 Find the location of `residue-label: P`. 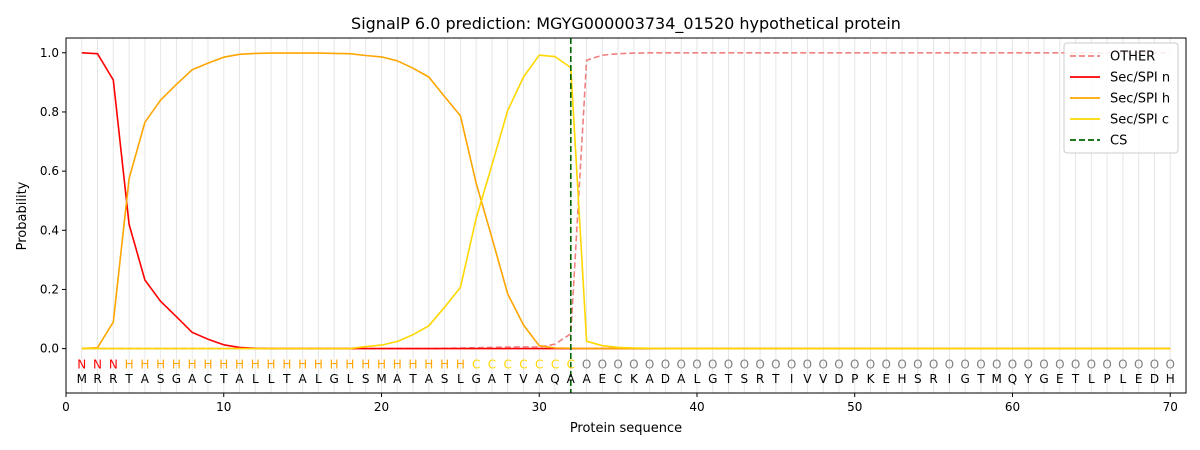

residue-label: P is located at coordinates (1107, 379).